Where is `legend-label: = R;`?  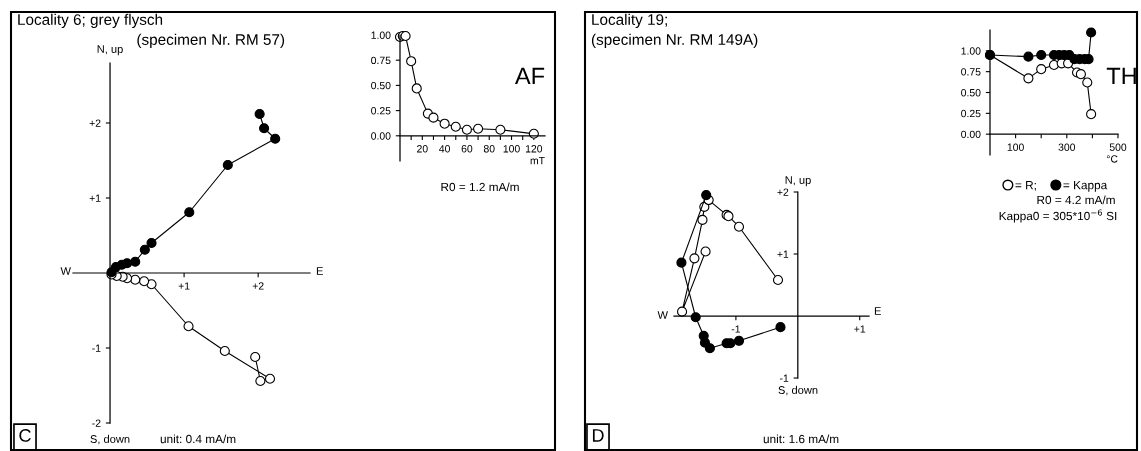
legend-label: = R; is located at coordinates (1025, 186).